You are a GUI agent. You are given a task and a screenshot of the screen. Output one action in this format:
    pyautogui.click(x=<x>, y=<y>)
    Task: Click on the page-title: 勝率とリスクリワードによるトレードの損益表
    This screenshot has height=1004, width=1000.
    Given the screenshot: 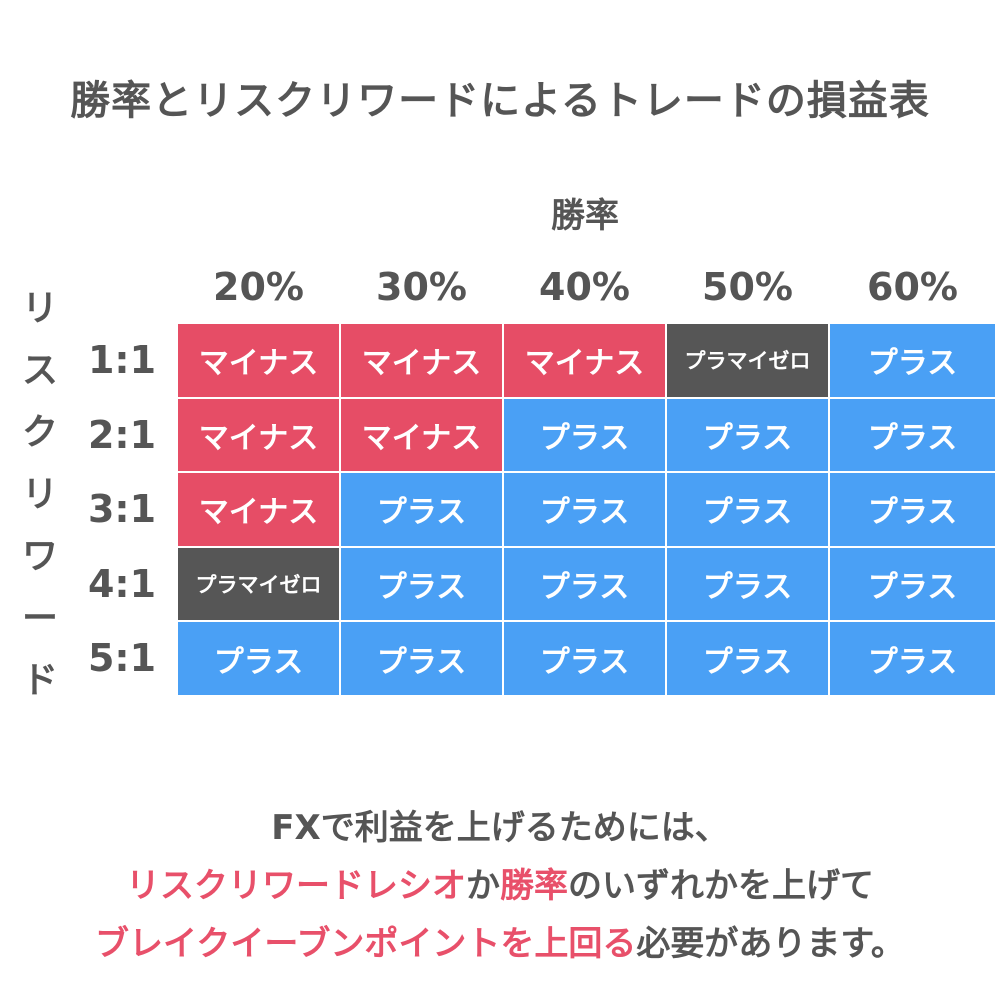 What is the action you would take?
    pyautogui.click(x=500, y=101)
    